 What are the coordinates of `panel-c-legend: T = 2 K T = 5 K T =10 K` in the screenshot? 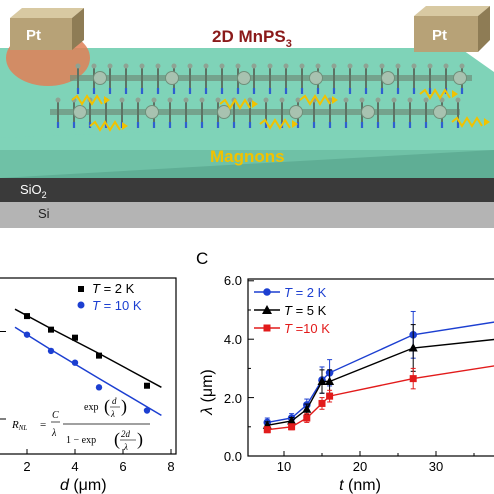 It's located at (292, 310).